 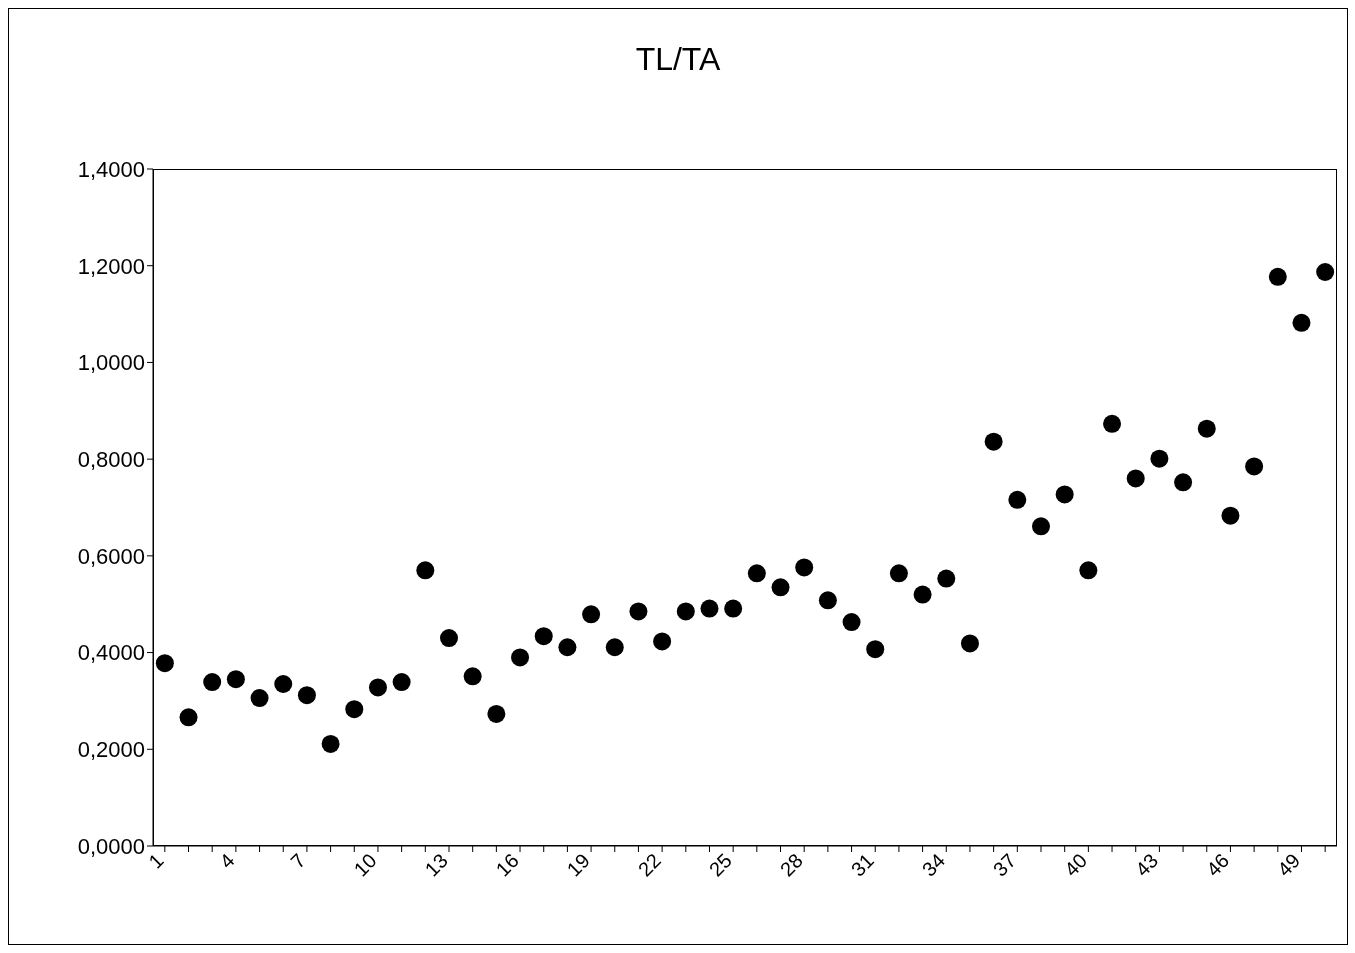 What do you see at coordinates (1289, 865) in the screenshot?
I see `x-tick-label: 49` at bounding box center [1289, 865].